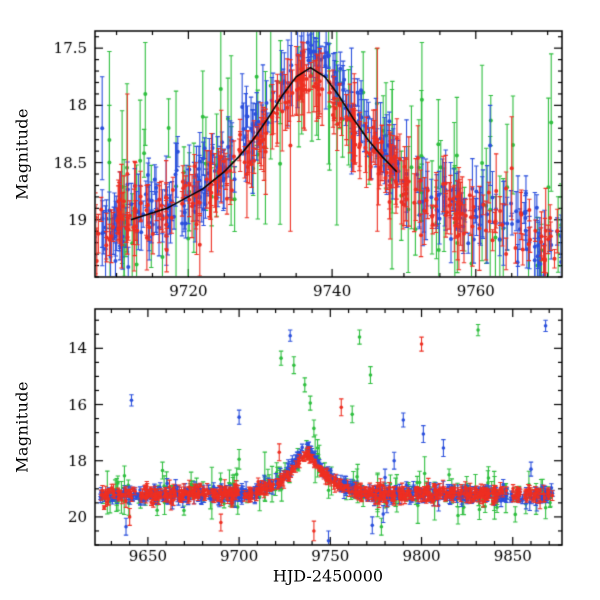  I want to click on x-axis-label: HJD-2450000, so click(328, 576).